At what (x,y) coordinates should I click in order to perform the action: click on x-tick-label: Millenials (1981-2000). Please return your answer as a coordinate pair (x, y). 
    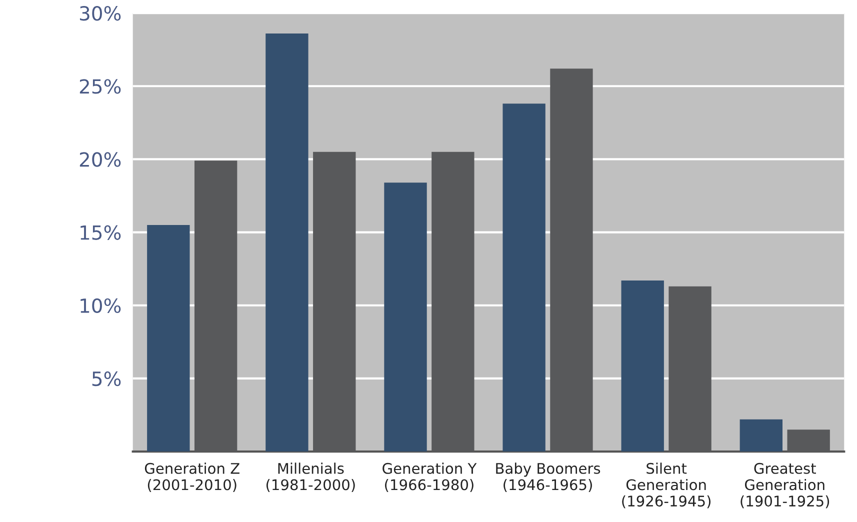
    Looking at the image, I should click on (310, 477).